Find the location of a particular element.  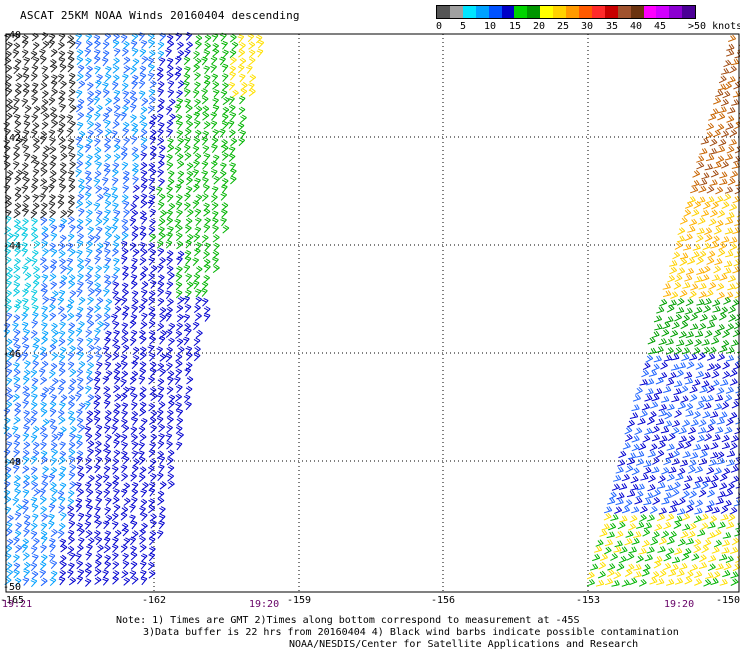

scale-label: 45 is located at coordinates (660, 26).